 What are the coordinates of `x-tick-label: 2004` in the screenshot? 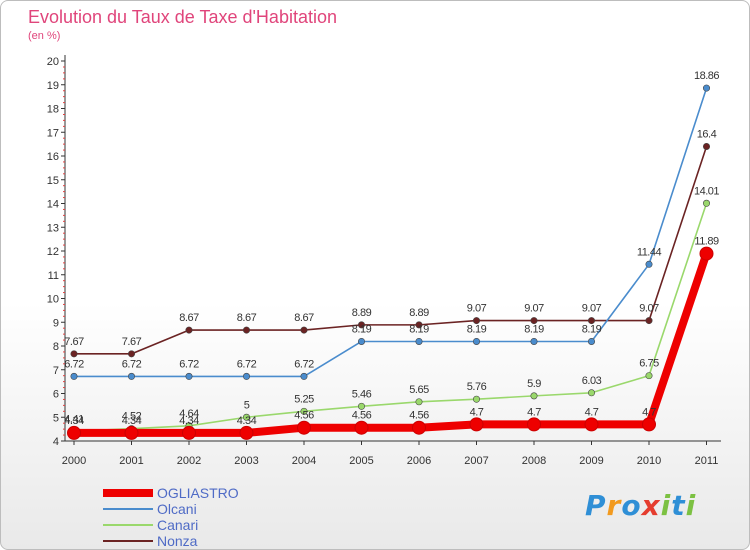 It's located at (304, 461).